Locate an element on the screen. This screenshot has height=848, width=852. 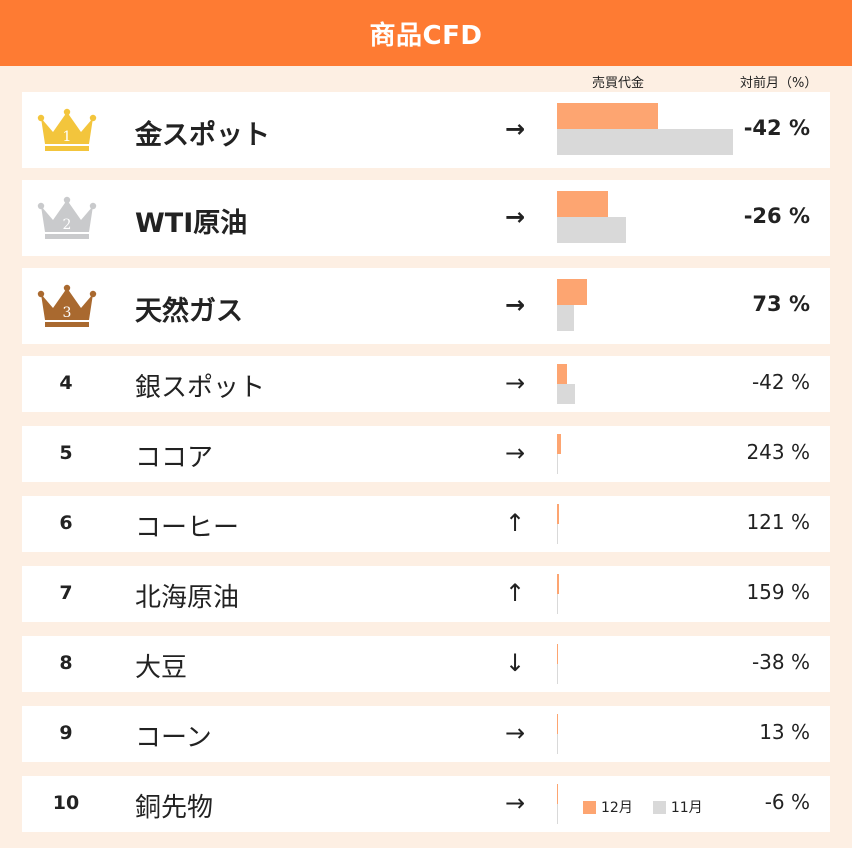
rank-number: 3 is located at coordinates (67, 313).